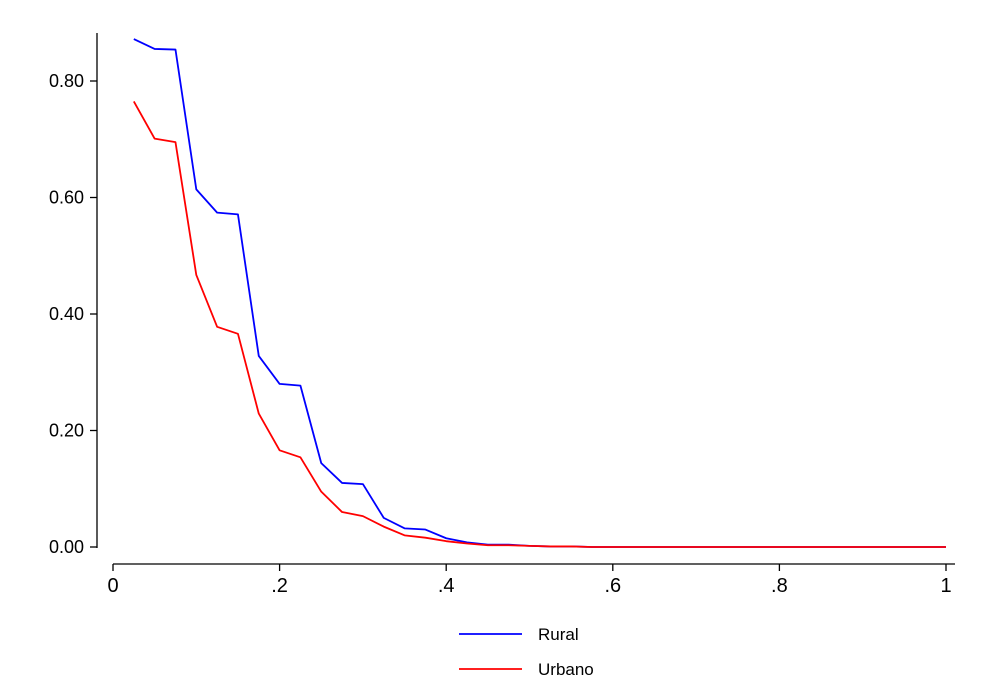  I want to click on y-tick-label: 0.00, so click(66, 547).